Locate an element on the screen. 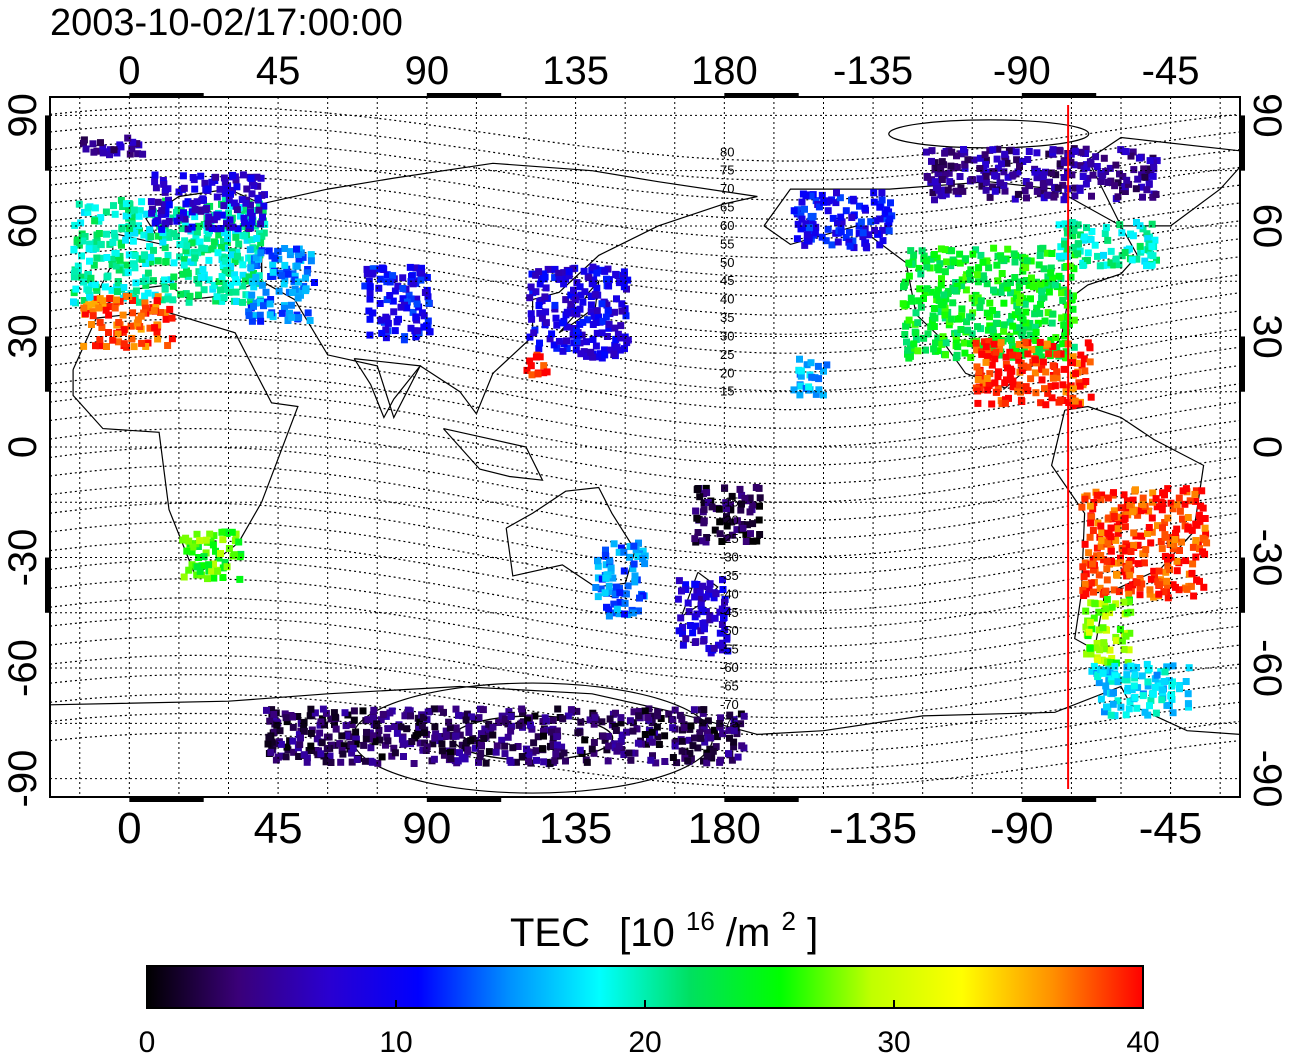 Image resolution: width=1292 pixels, height=1057 pixels. contour-label: 30 is located at coordinates (727, 336).